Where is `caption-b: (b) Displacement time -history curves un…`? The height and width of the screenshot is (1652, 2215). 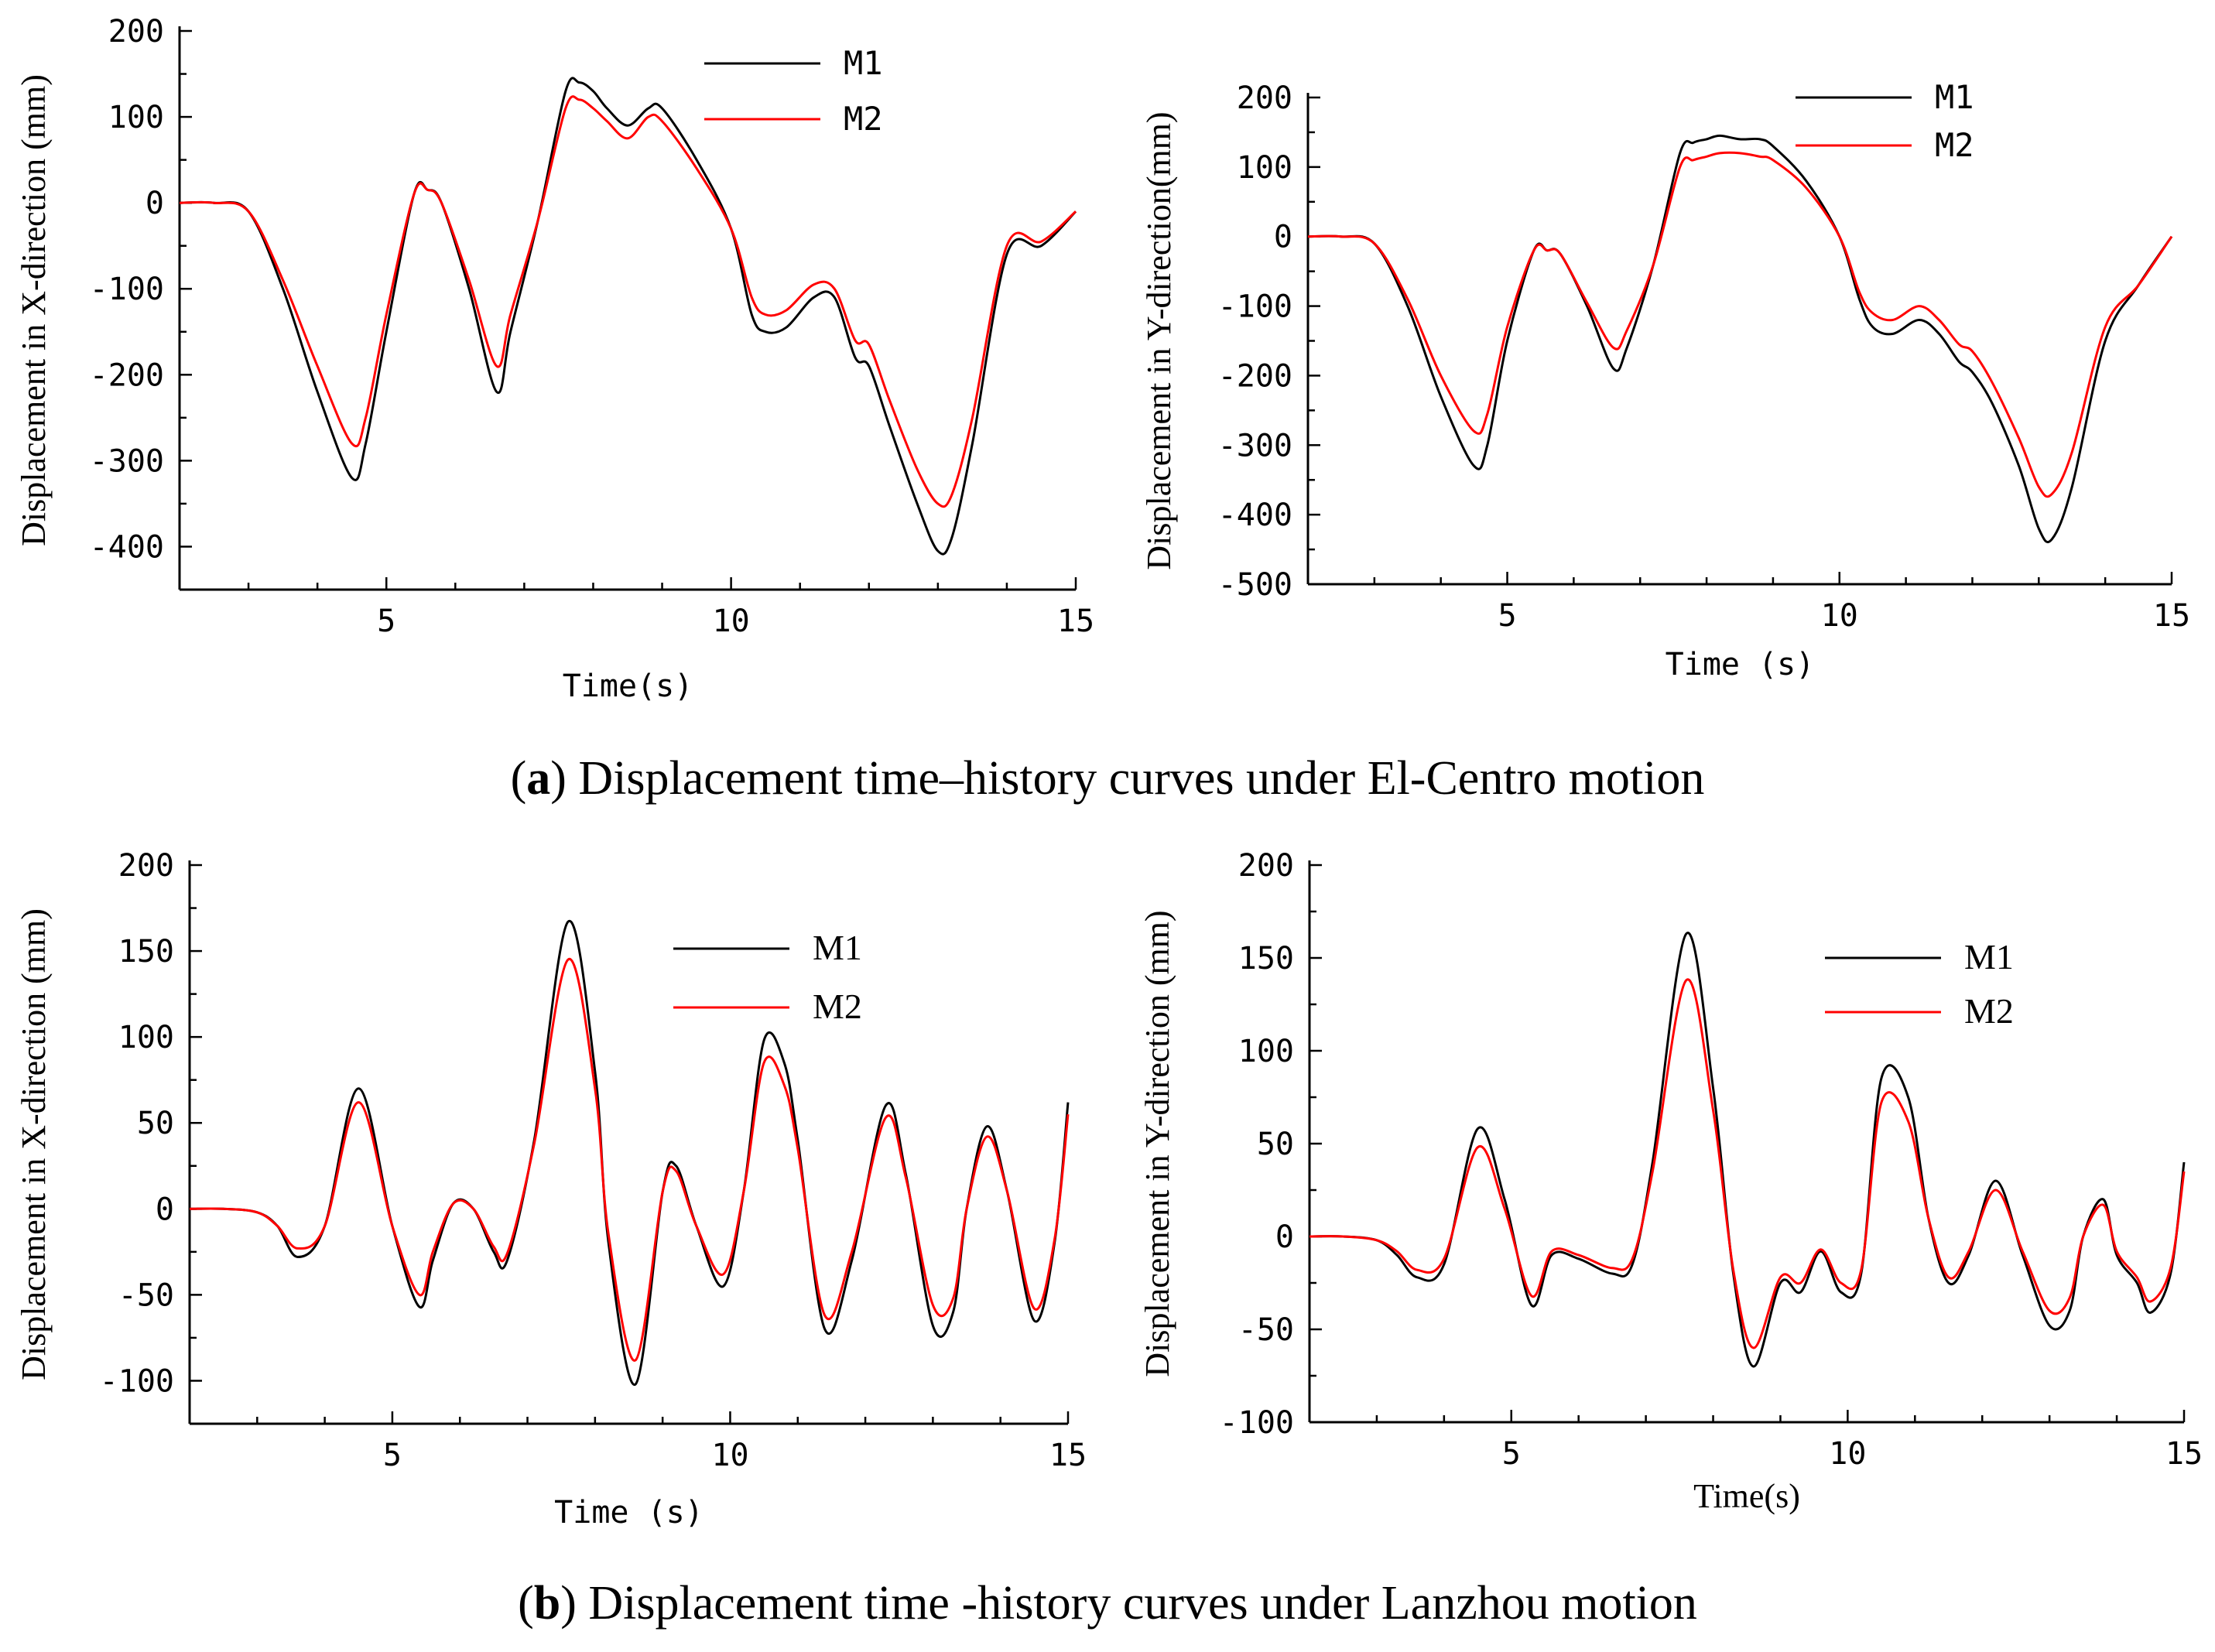
caption-b: (b) Displacement time -history curves un… is located at coordinates (1107, 1604).